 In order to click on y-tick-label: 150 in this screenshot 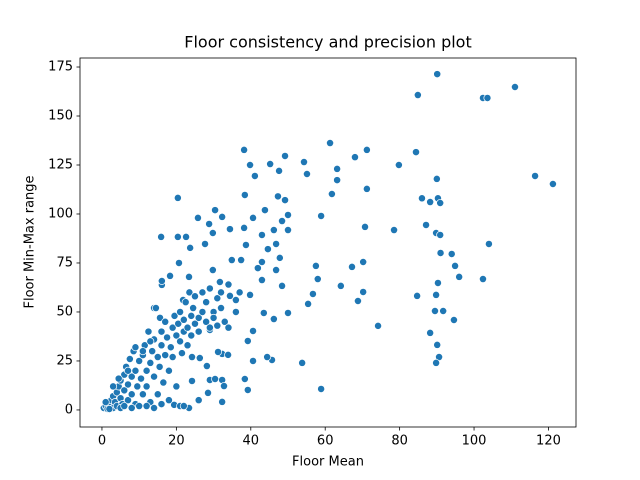, I will do `click(60, 116)`.